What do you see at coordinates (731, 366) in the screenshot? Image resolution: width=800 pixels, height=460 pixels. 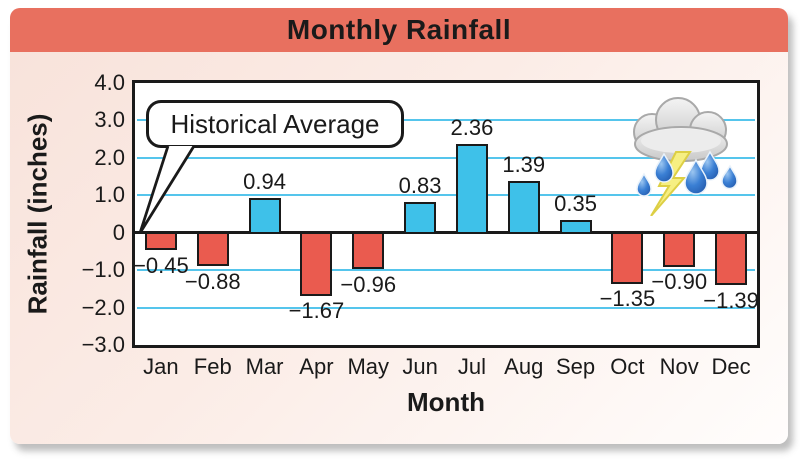 I see `x-tick-label: Dec` at bounding box center [731, 366].